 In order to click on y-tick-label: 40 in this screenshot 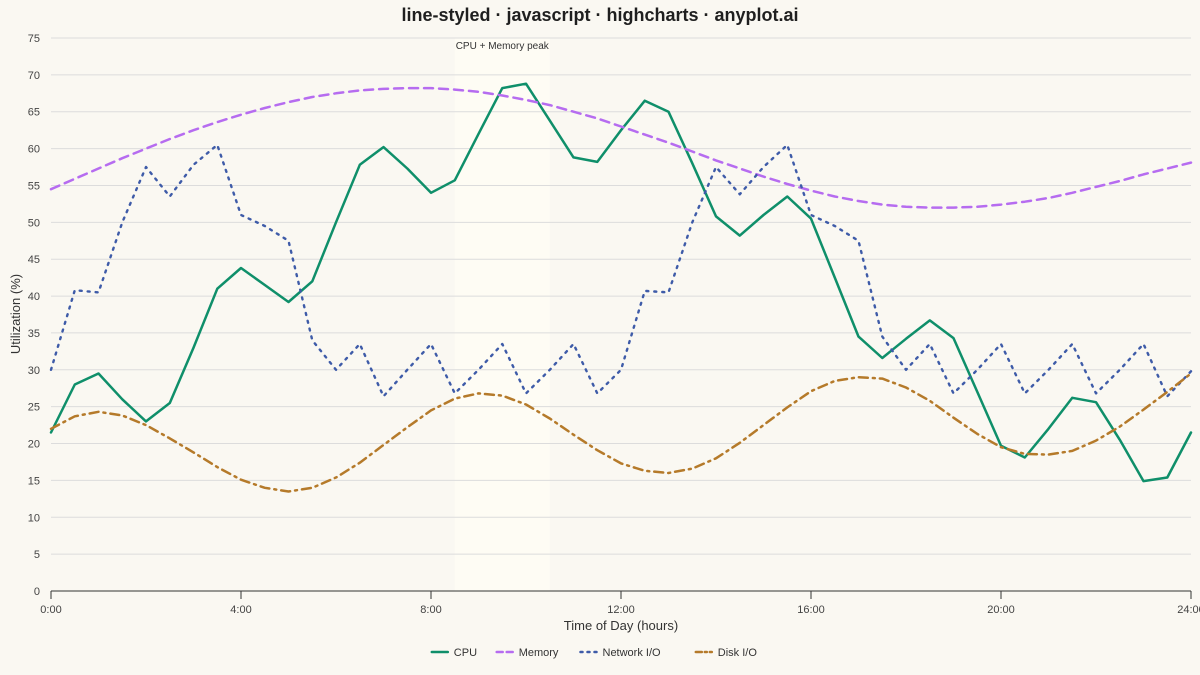, I will do `click(34, 297)`.